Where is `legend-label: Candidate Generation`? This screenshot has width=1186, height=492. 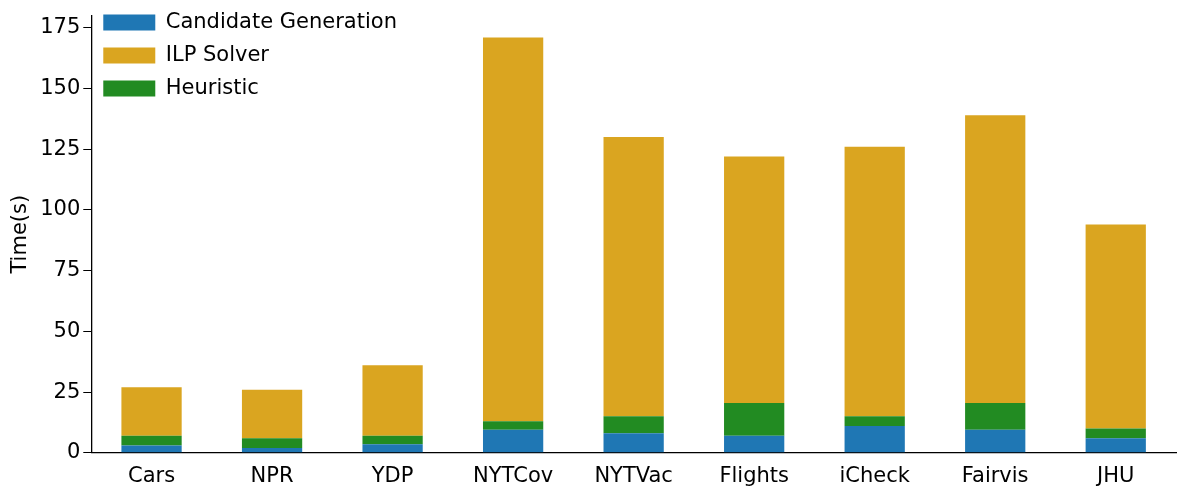 legend-label: Candidate Generation is located at coordinates (281, 20).